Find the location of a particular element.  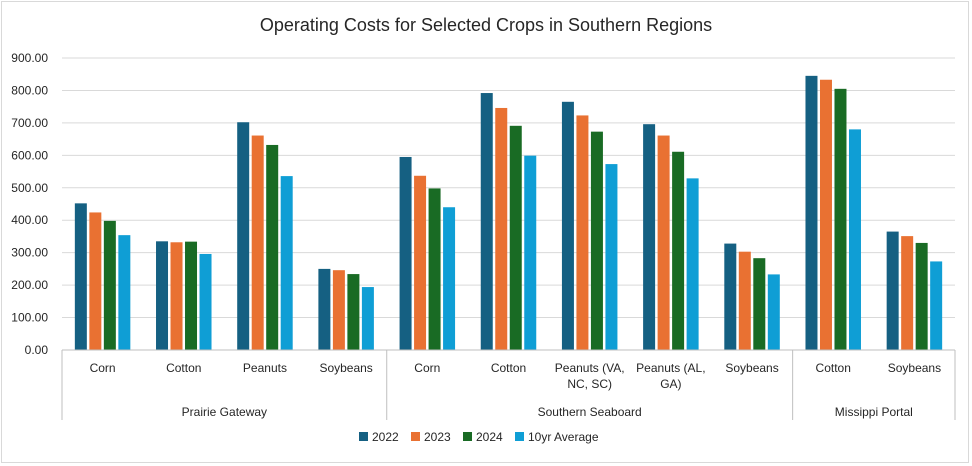

x-category-label: Peanuts (AL, GA) is located at coordinates (670, 376).